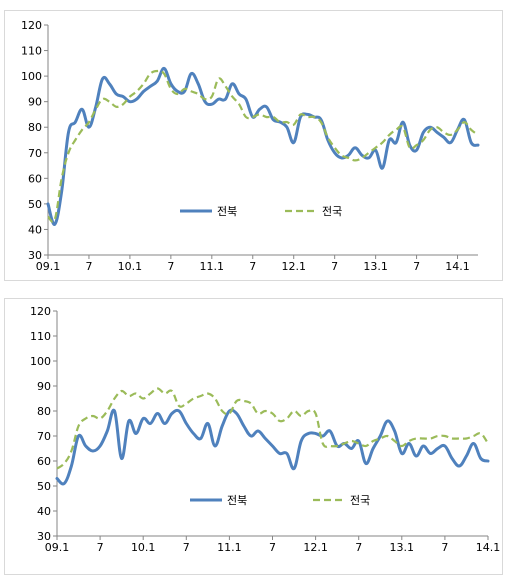 The height and width of the screenshot is (582, 513). Describe the element at coordinates (44, 536) in the screenshot. I see `bottom-y-tick-label: 30` at that location.